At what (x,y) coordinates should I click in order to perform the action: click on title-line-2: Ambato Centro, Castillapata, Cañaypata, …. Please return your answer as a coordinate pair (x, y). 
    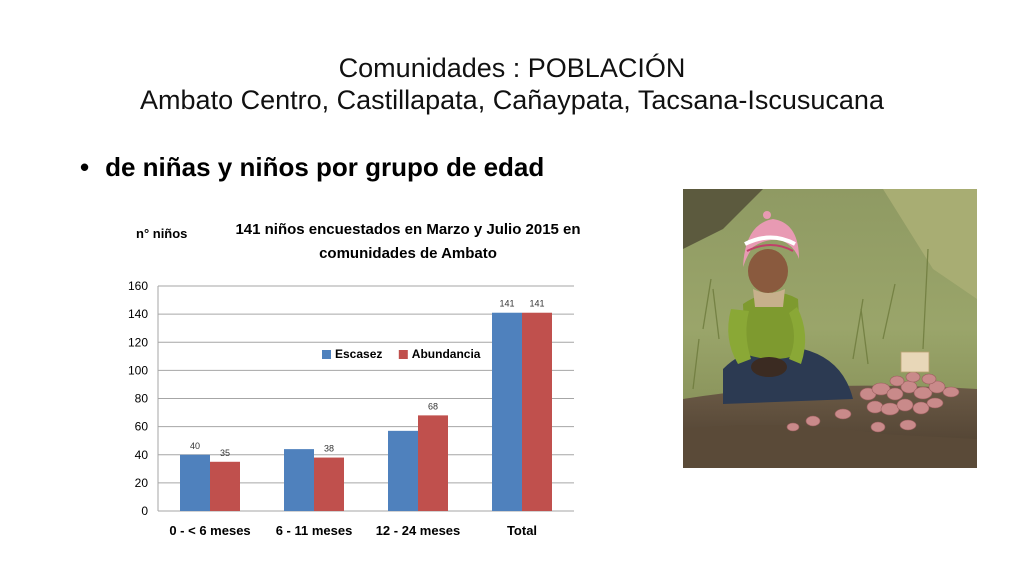
    Looking at the image, I should click on (512, 100).